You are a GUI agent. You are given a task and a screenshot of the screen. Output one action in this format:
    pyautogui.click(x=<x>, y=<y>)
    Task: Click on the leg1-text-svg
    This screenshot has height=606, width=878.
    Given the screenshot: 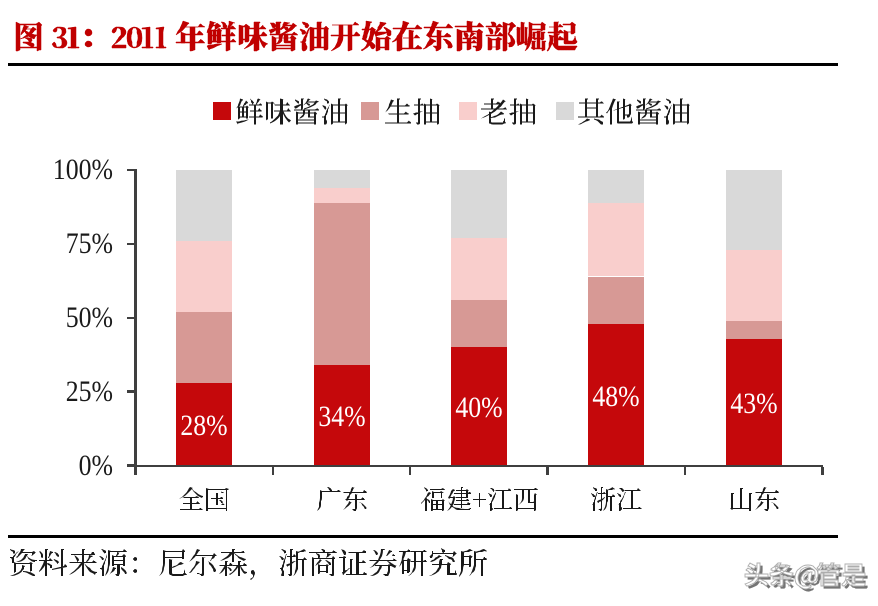 What is the action you would take?
    pyautogui.click(x=412, y=110)
    